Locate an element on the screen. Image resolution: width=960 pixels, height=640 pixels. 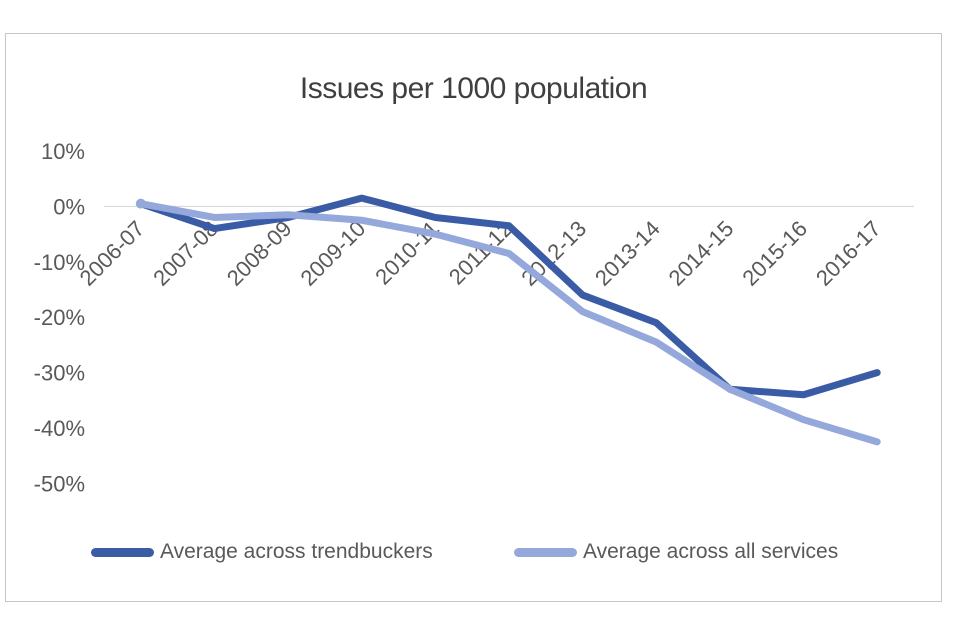
y-tick-label: -10% is located at coordinates (59, 262).